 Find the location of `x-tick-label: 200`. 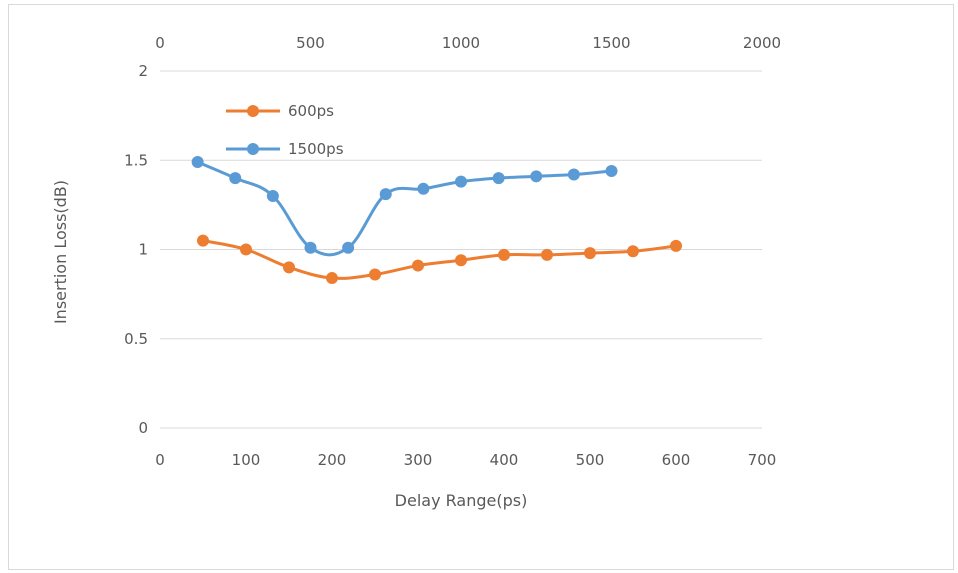

x-tick-label: 200 is located at coordinates (332, 460).